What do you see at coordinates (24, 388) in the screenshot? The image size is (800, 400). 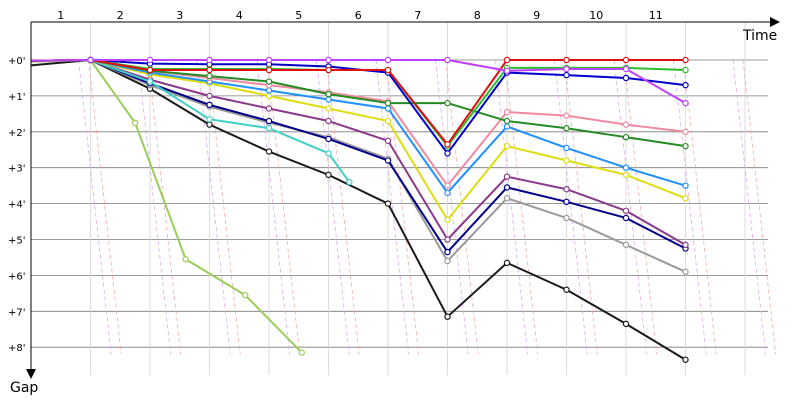 I see `y-axis-title: Gap` at bounding box center [24, 388].